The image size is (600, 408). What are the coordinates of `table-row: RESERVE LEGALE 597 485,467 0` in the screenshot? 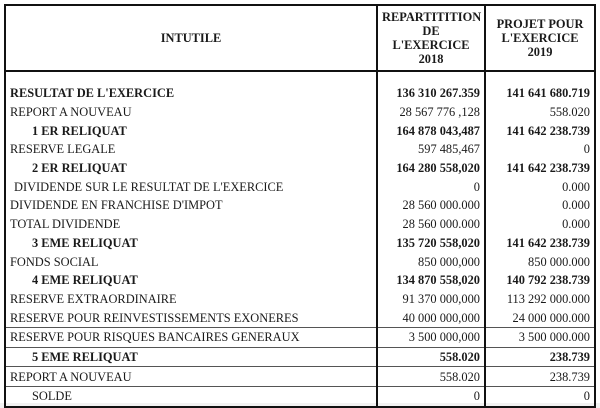 It's located at (300, 149).